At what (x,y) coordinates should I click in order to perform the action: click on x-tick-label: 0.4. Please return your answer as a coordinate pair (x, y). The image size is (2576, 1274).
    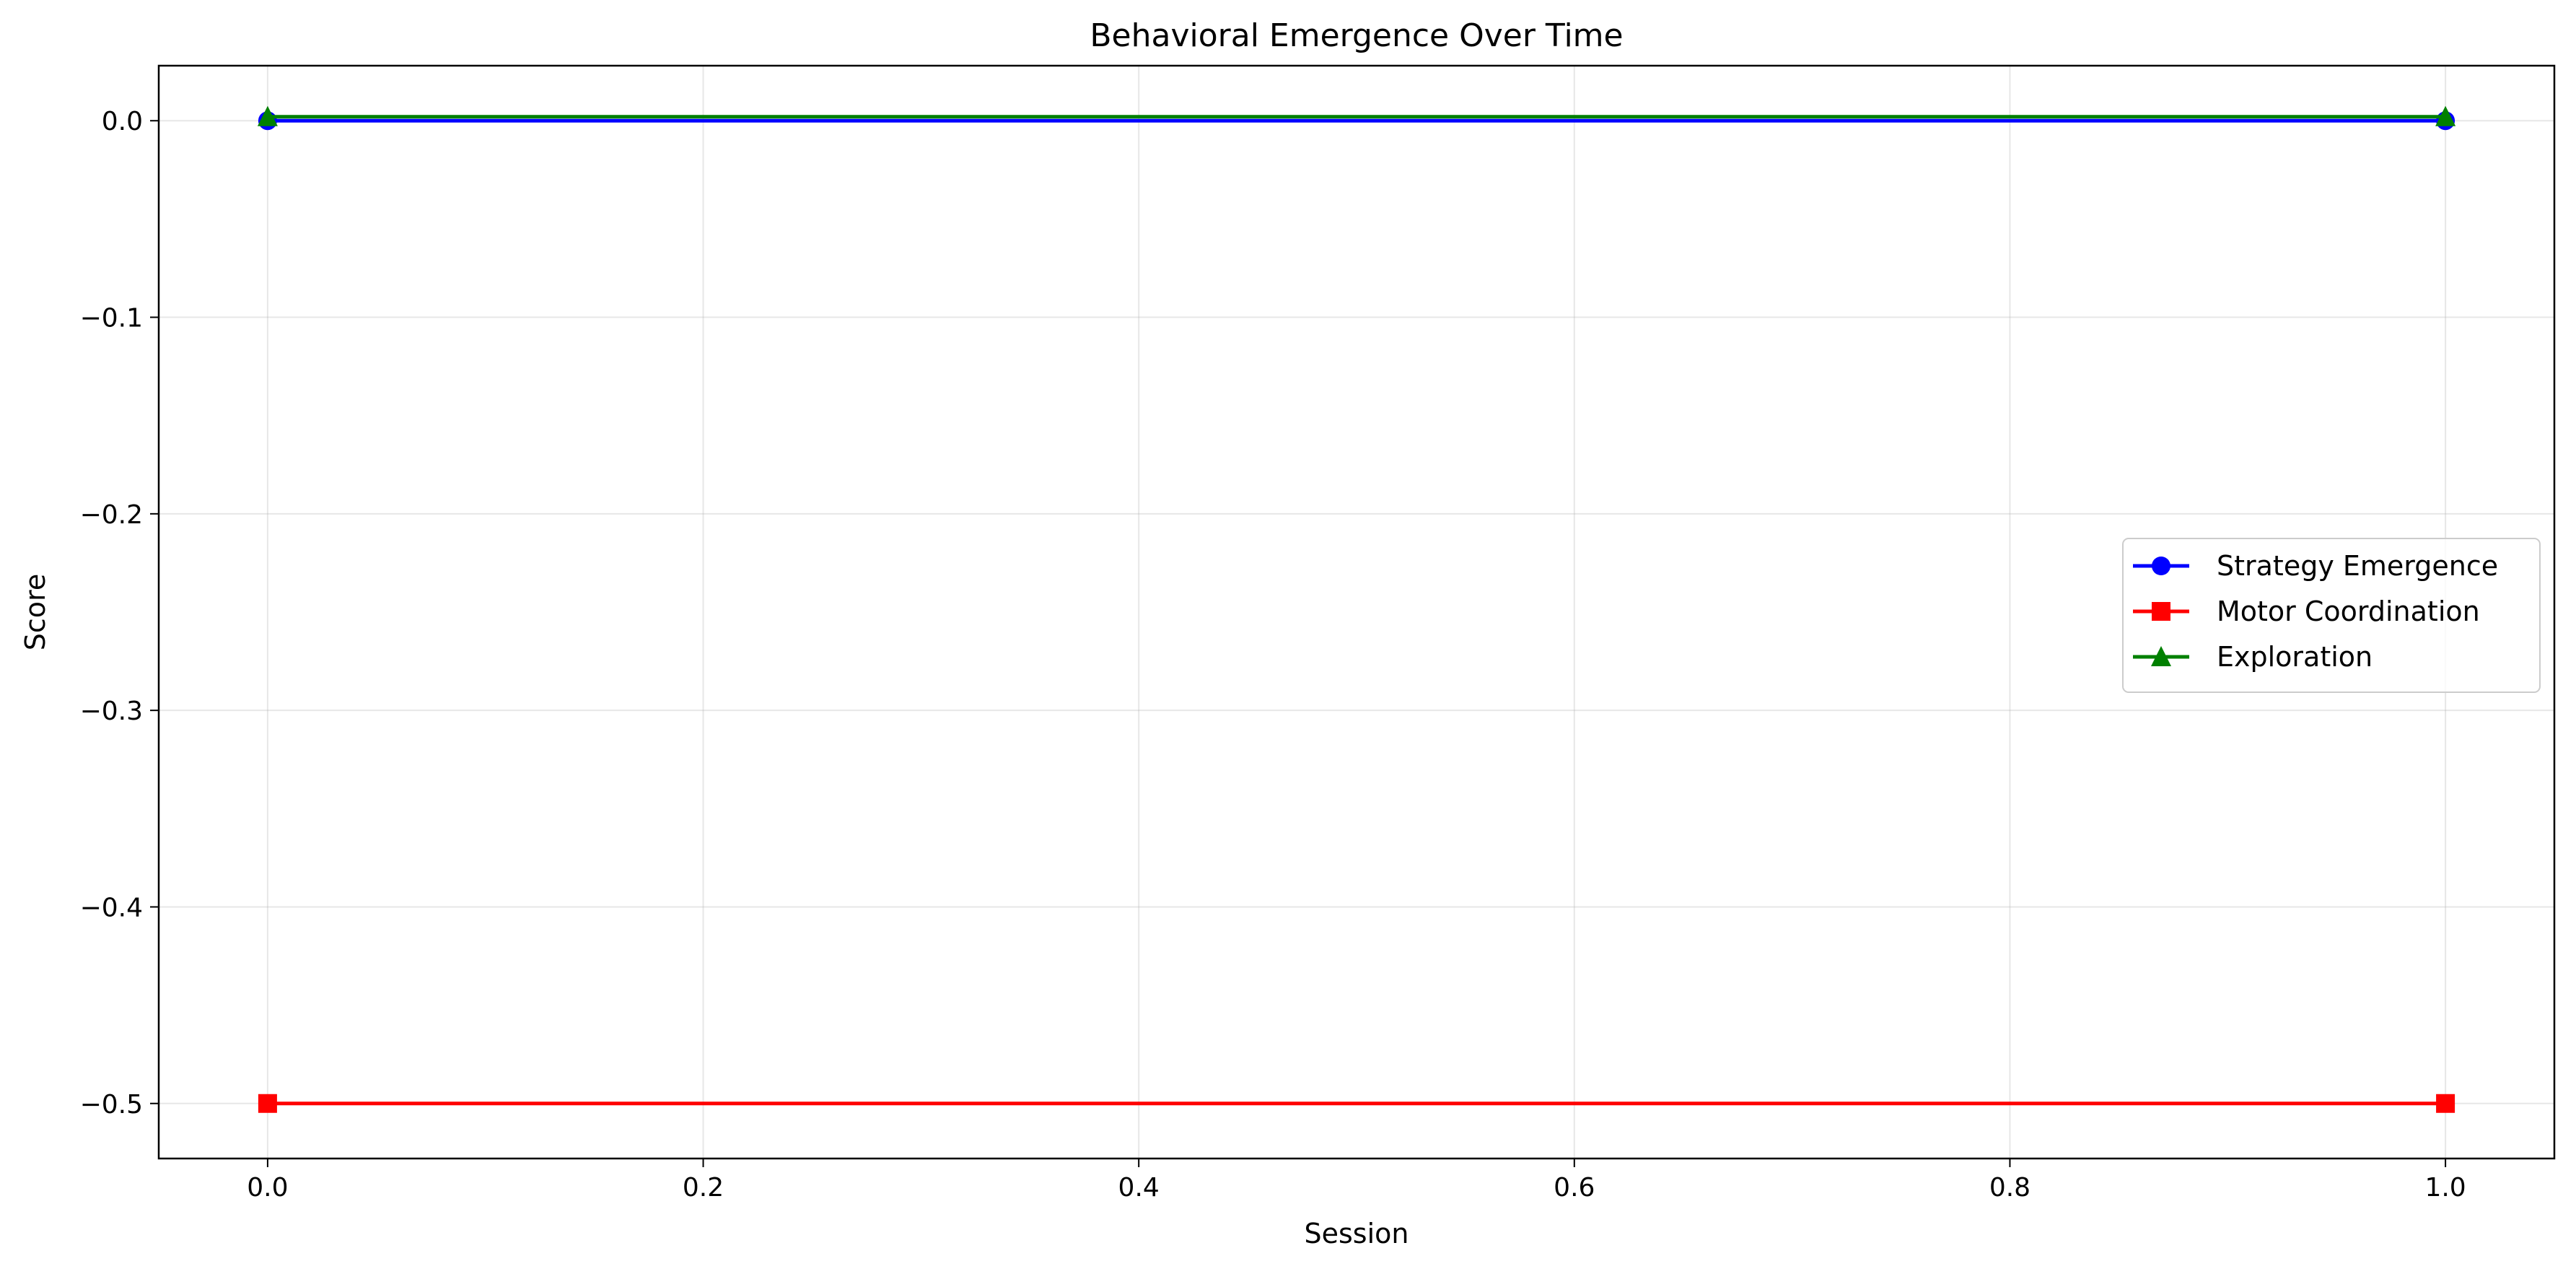
    Looking at the image, I should click on (1139, 1188).